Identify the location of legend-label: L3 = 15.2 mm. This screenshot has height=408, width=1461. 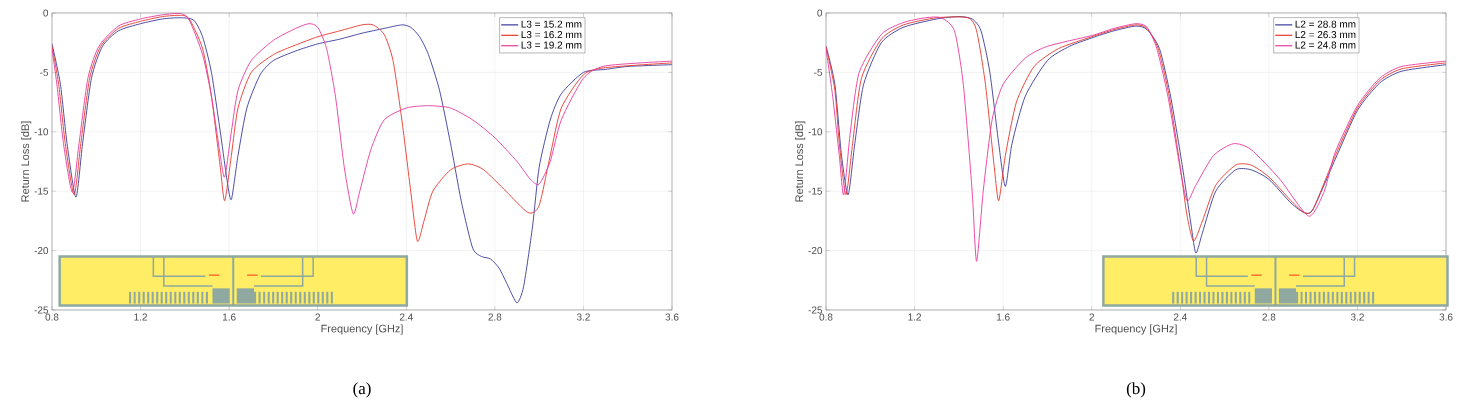
(551, 24).